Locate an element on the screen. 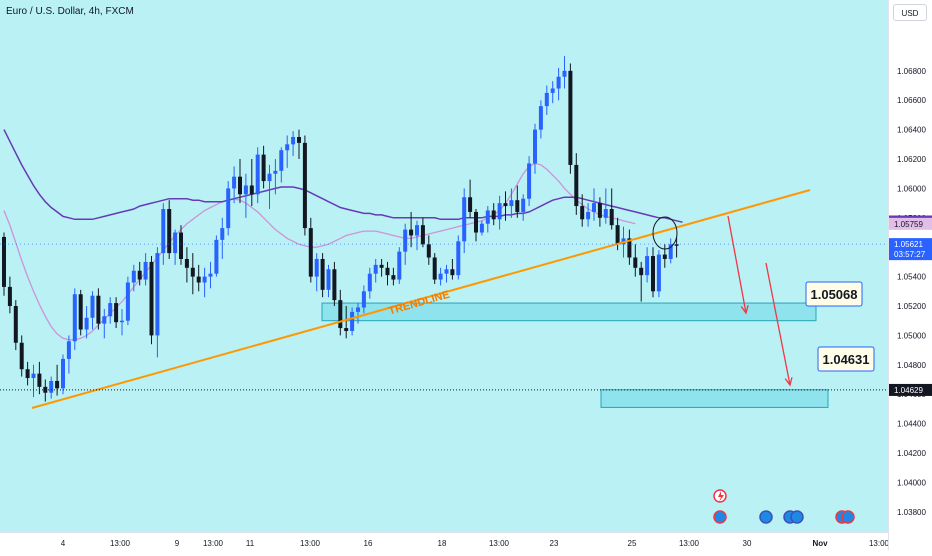 Image resolution: width=932 pixels, height=556 pixels. price-label-box is located at coordinates (910, 249).